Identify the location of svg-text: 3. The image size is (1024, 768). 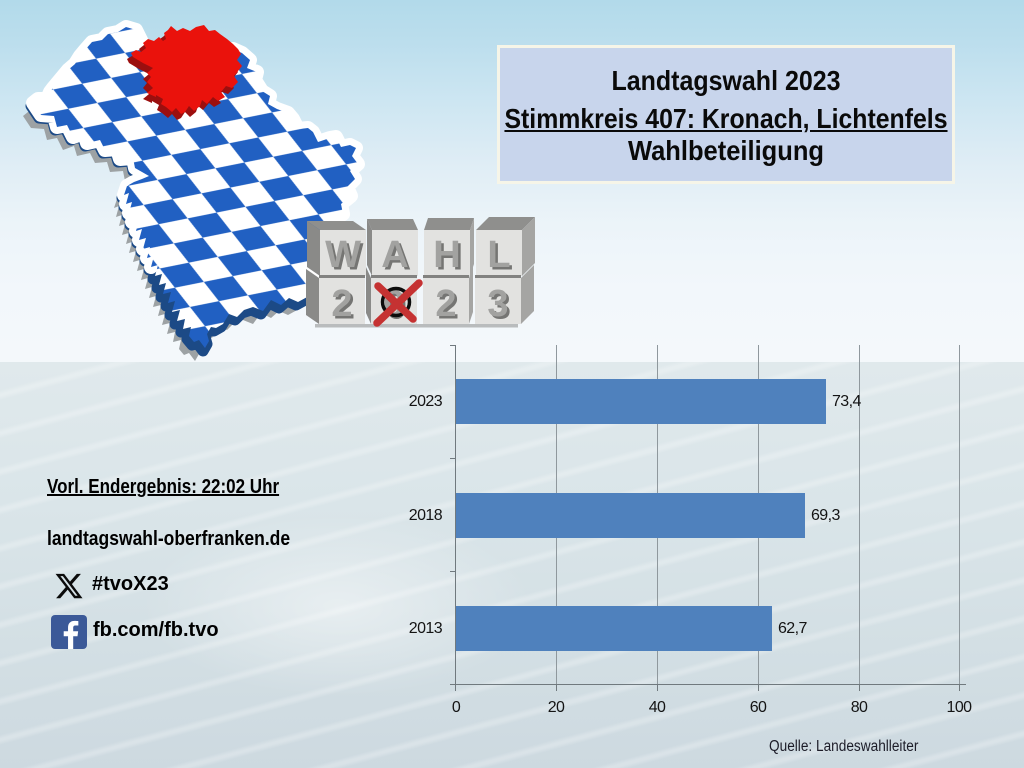
(497, 304).